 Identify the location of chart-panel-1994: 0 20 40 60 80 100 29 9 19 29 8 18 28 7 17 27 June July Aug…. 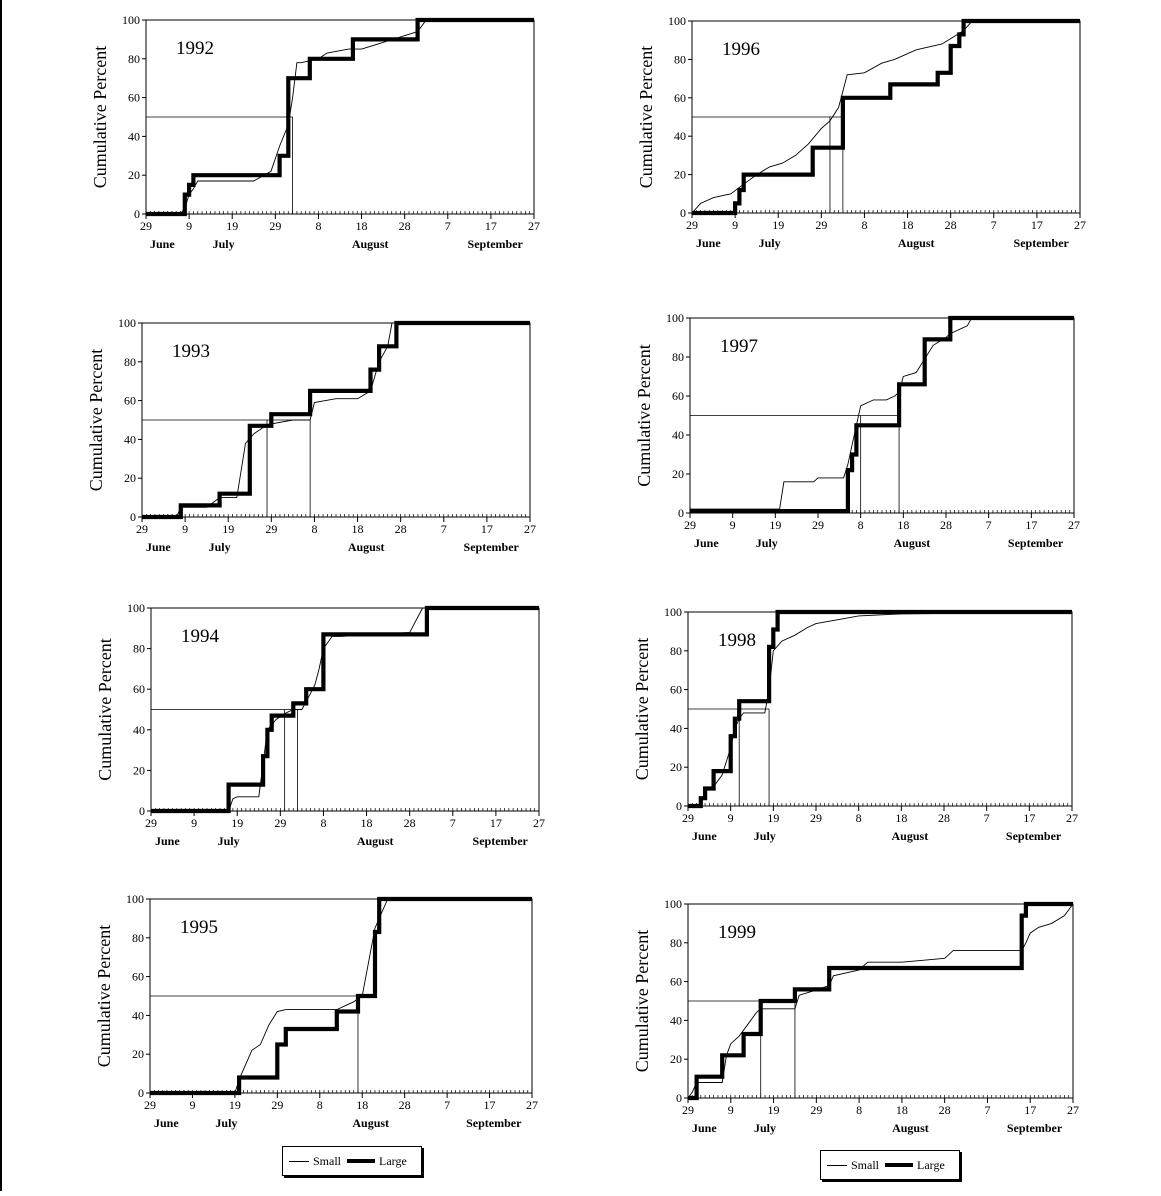
(320, 724).